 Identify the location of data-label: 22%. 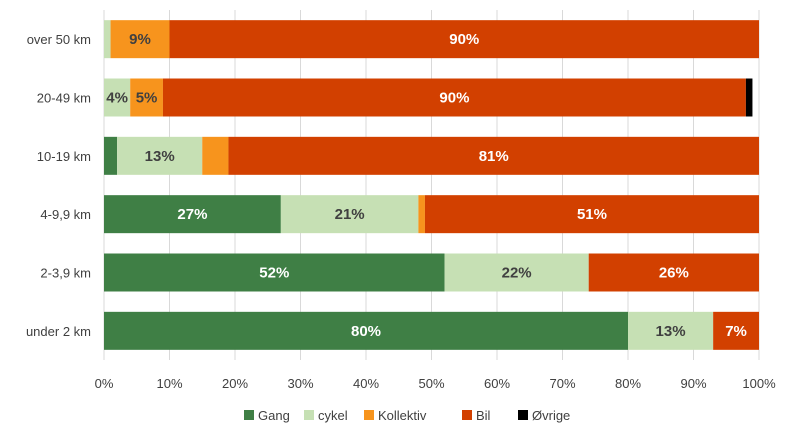
(517, 273).